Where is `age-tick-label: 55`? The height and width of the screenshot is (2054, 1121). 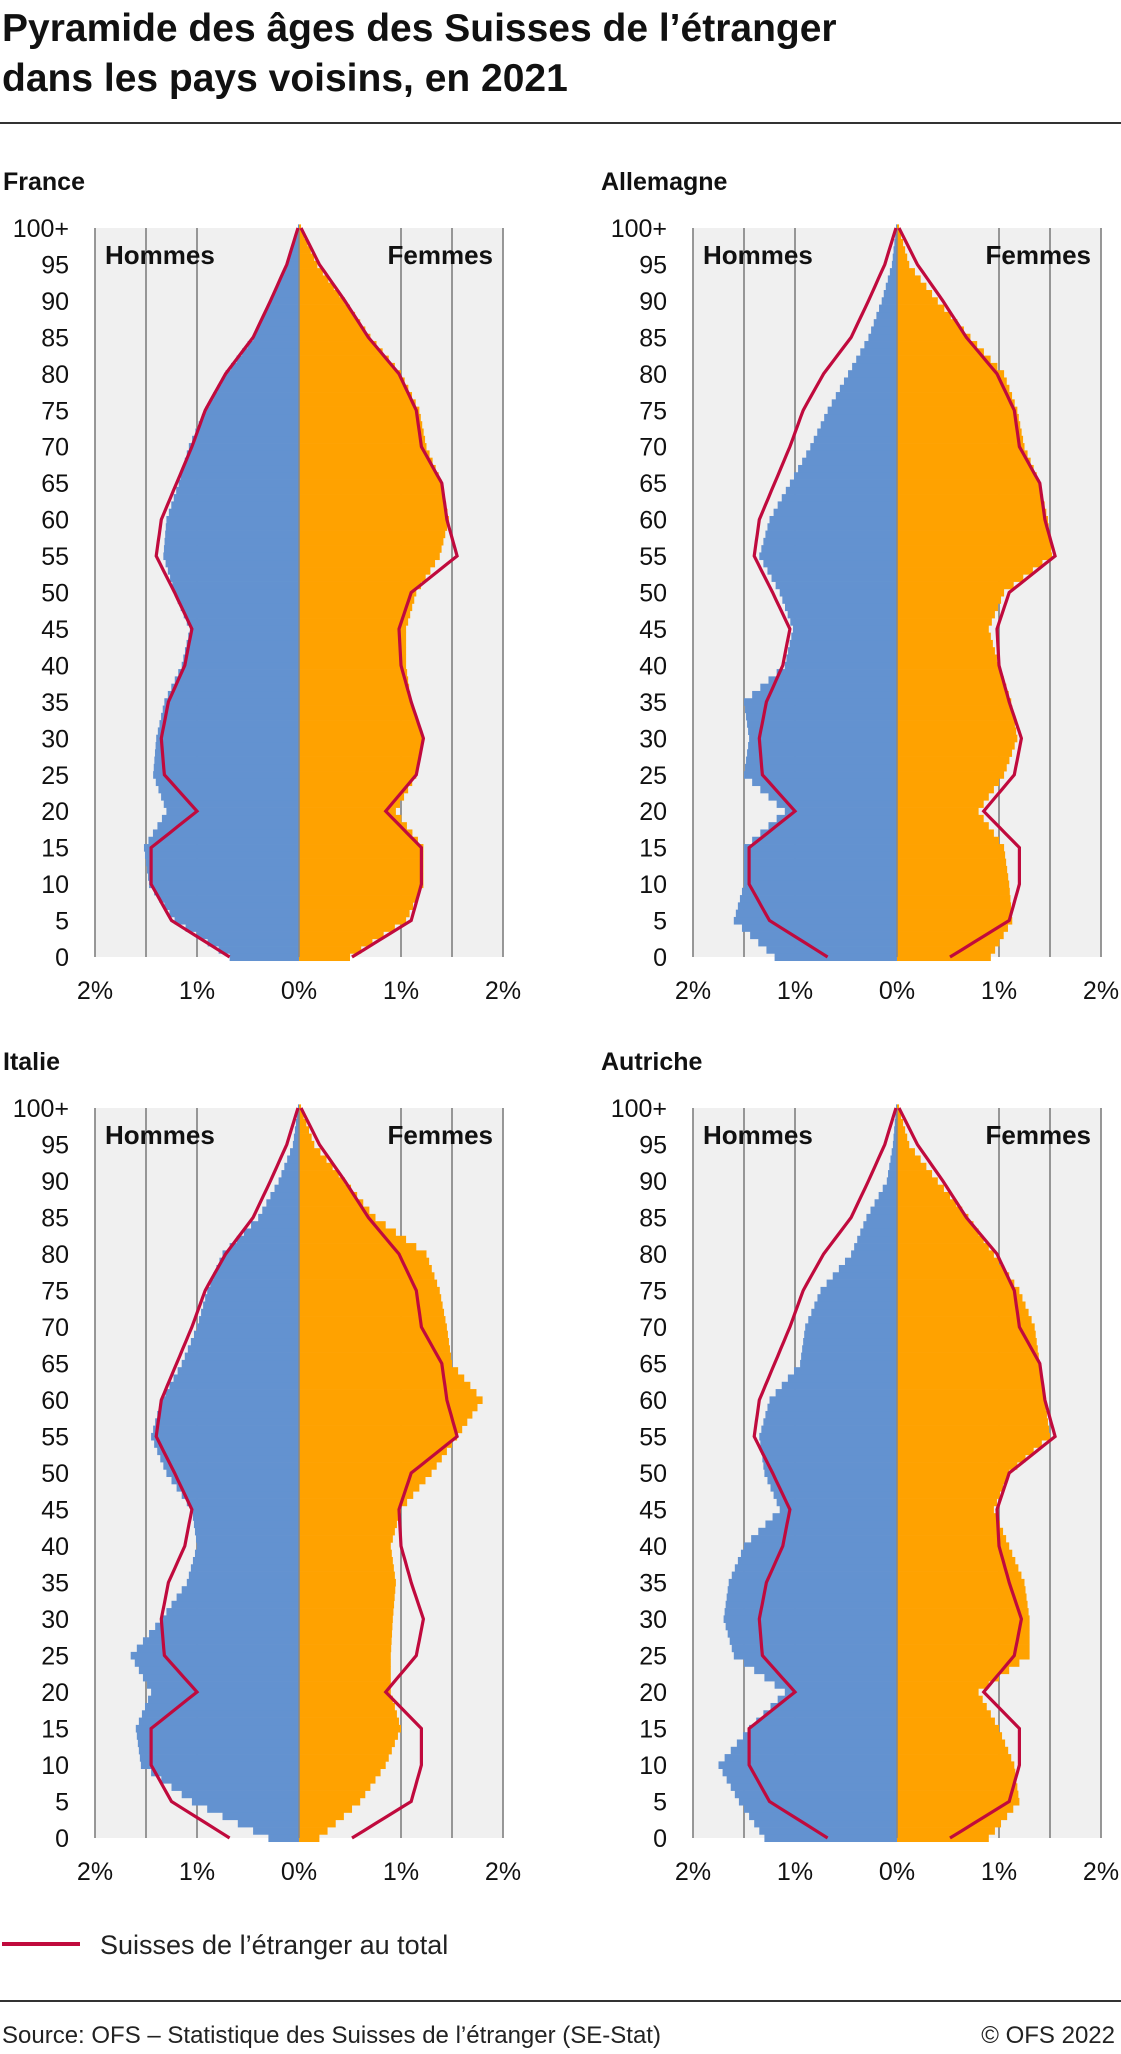 age-tick-label: 55 is located at coordinates (653, 1438).